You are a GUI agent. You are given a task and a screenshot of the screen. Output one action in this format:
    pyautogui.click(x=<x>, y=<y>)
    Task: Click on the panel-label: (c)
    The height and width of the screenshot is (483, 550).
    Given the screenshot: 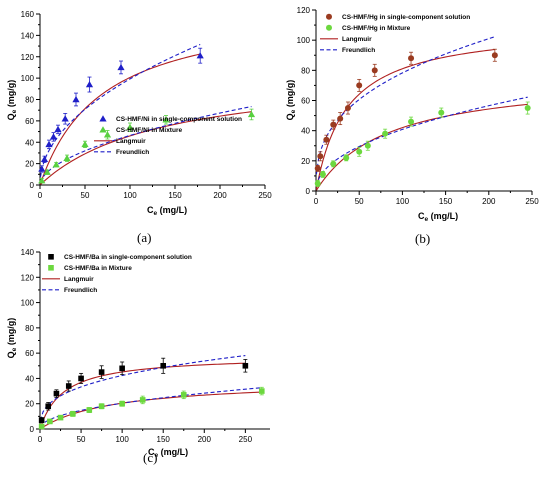 What is the action you would take?
    pyautogui.click(x=150, y=457)
    